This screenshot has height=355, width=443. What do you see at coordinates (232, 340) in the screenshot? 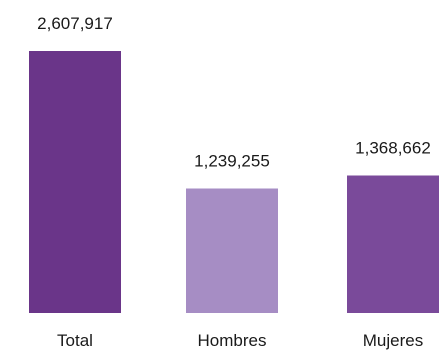
I see `category-label-hombres: Hombres` at bounding box center [232, 340].